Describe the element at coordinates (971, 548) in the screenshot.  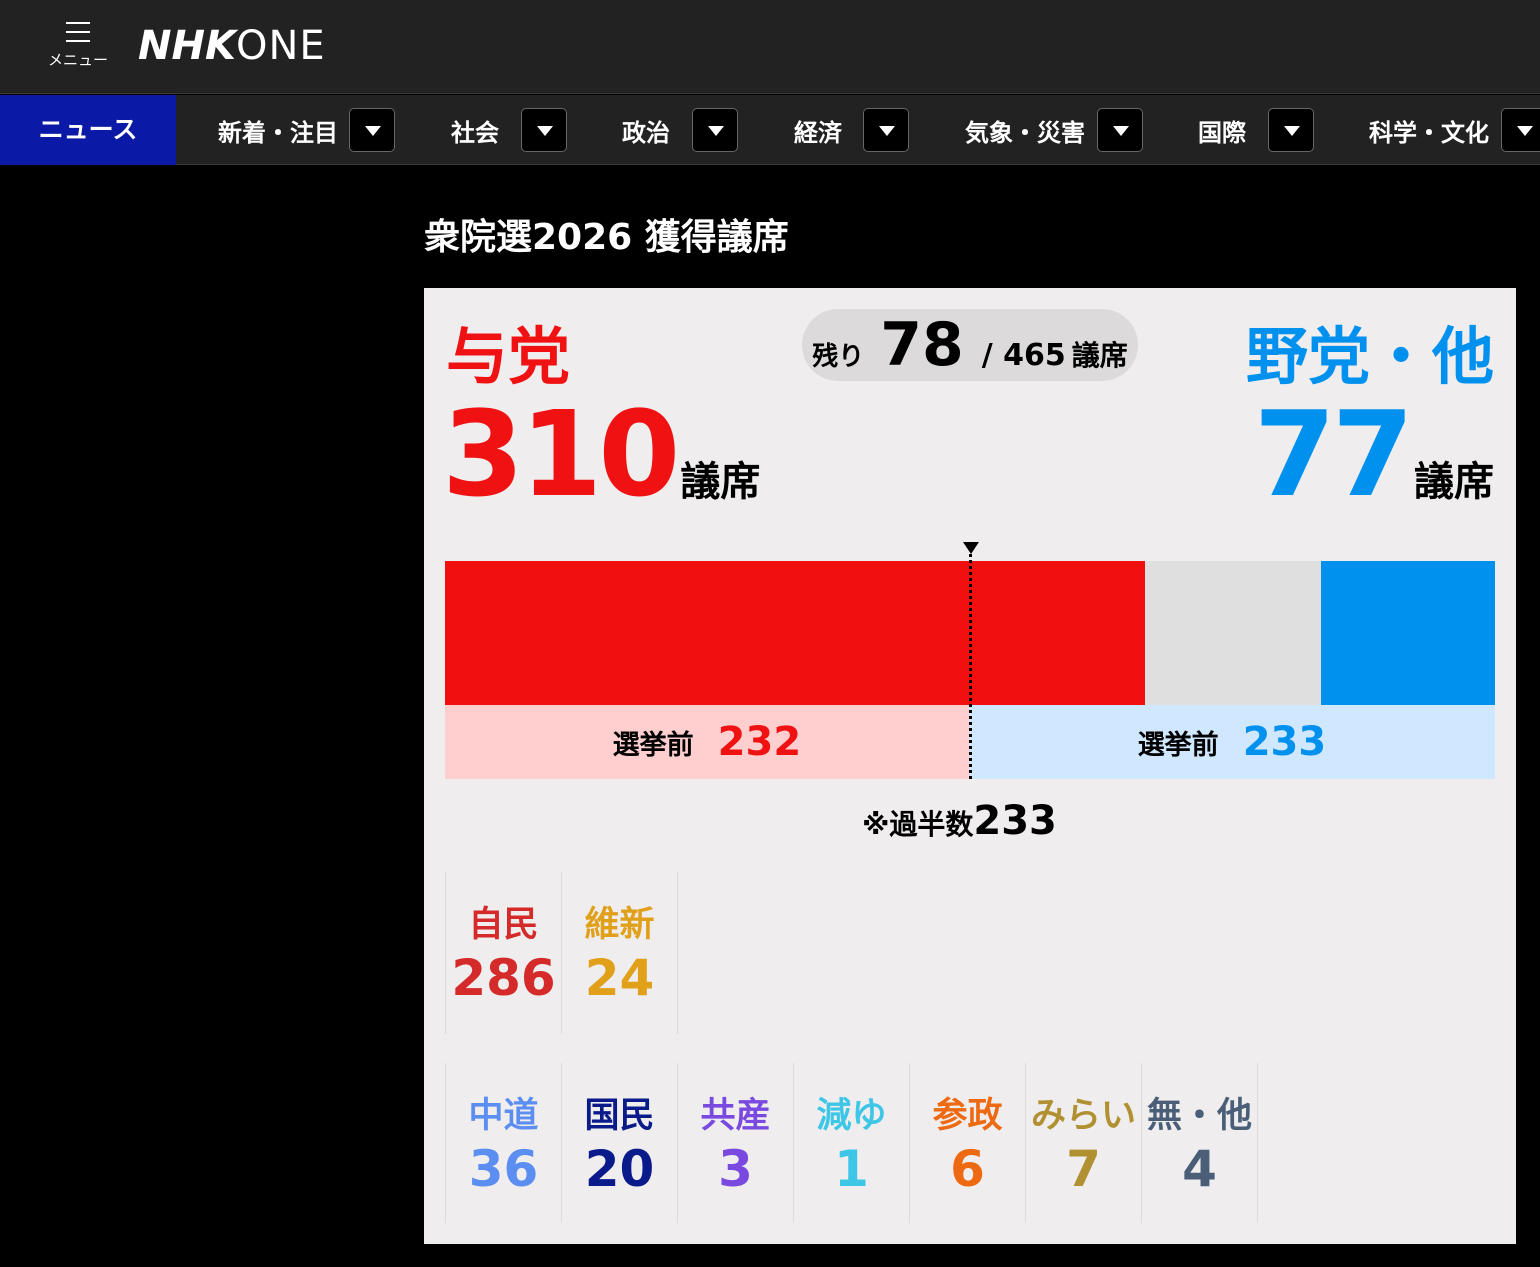
I see `majority-marker-icon` at that location.